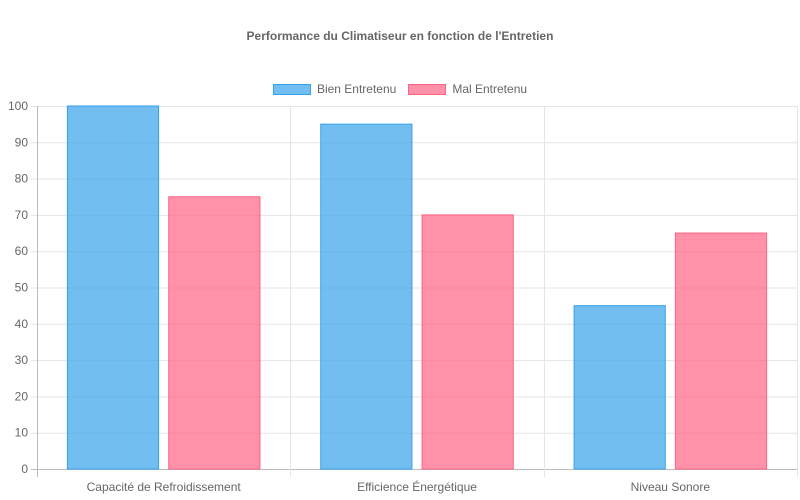 This screenshot has height=500, width=800. Describe the element at coordinates (356, 89) in the screenshot. I see `legend-label-bien-entretenu: Bien Entretenu` at that location.